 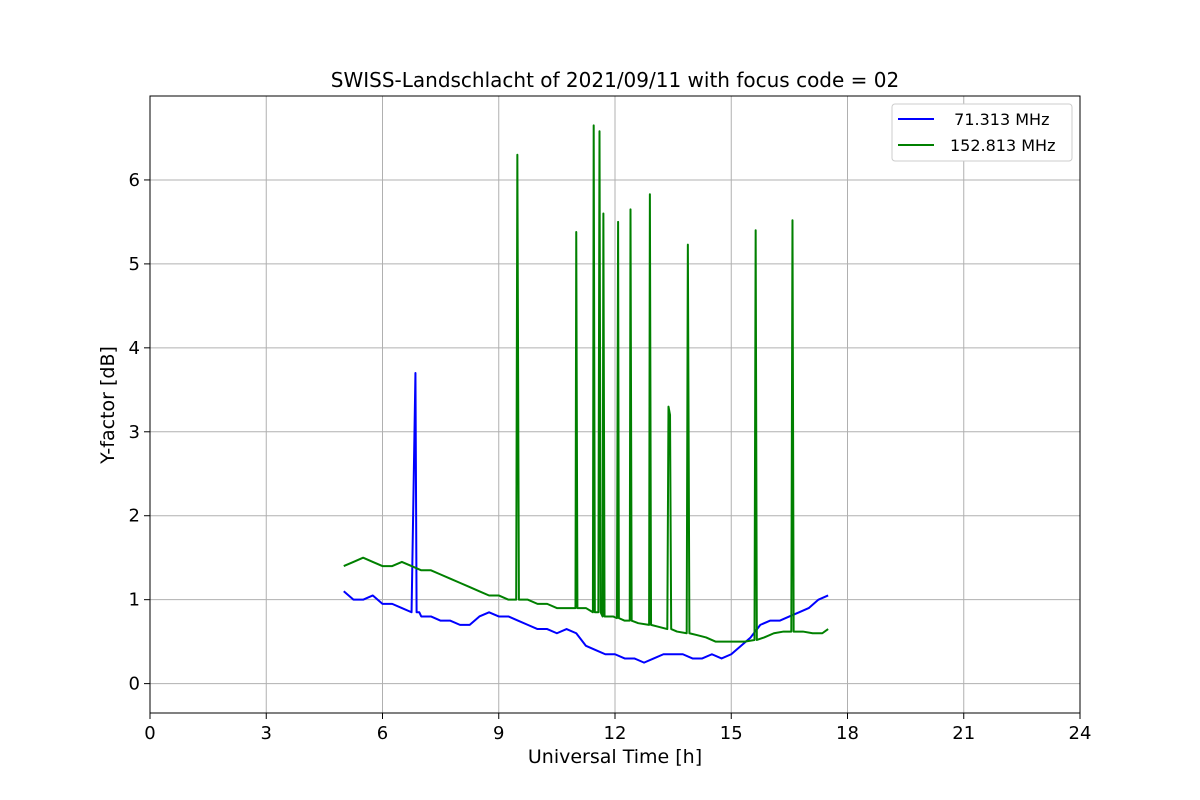 What do you see at coordinates (134, 600) in the screenshot?
I see `y-tick-label: 1` at bounding box center [134, 600].